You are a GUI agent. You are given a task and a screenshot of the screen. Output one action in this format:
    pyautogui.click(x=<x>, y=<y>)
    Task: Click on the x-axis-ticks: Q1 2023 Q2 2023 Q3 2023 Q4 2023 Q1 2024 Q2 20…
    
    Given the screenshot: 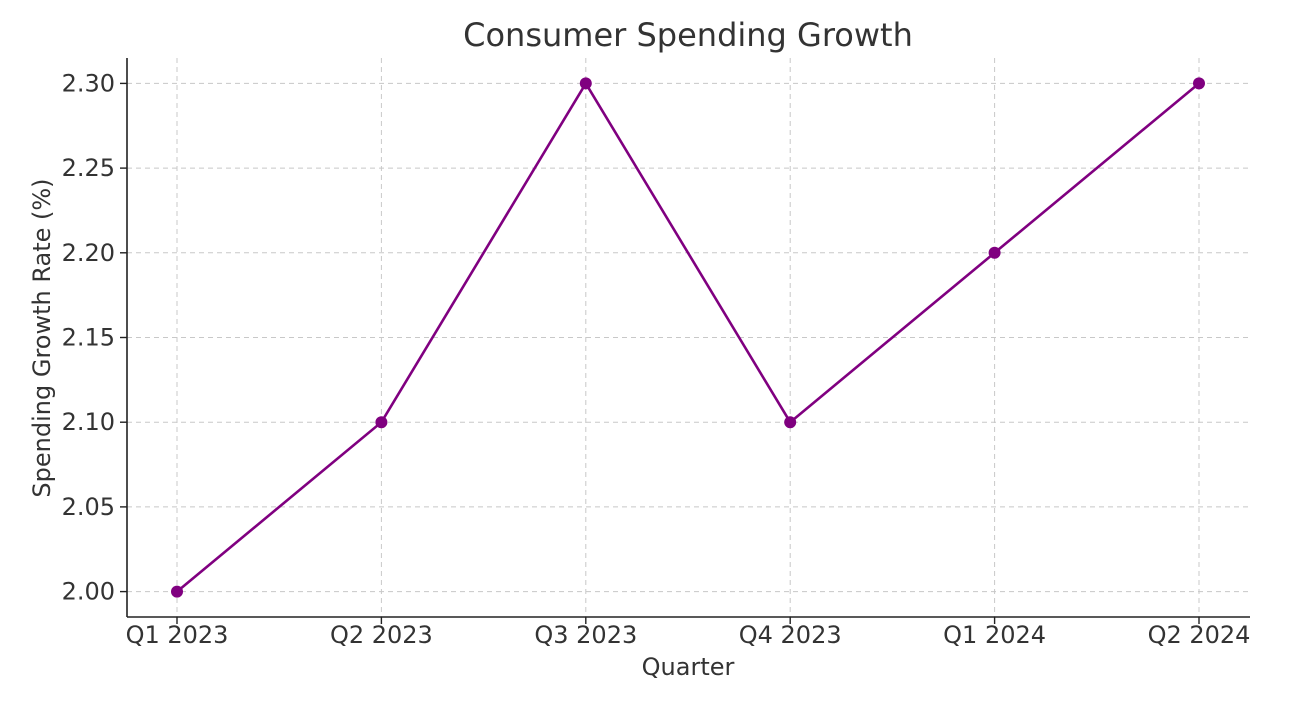 What is the action you would take?
    pyautogui.click(x=688, y=633)
    